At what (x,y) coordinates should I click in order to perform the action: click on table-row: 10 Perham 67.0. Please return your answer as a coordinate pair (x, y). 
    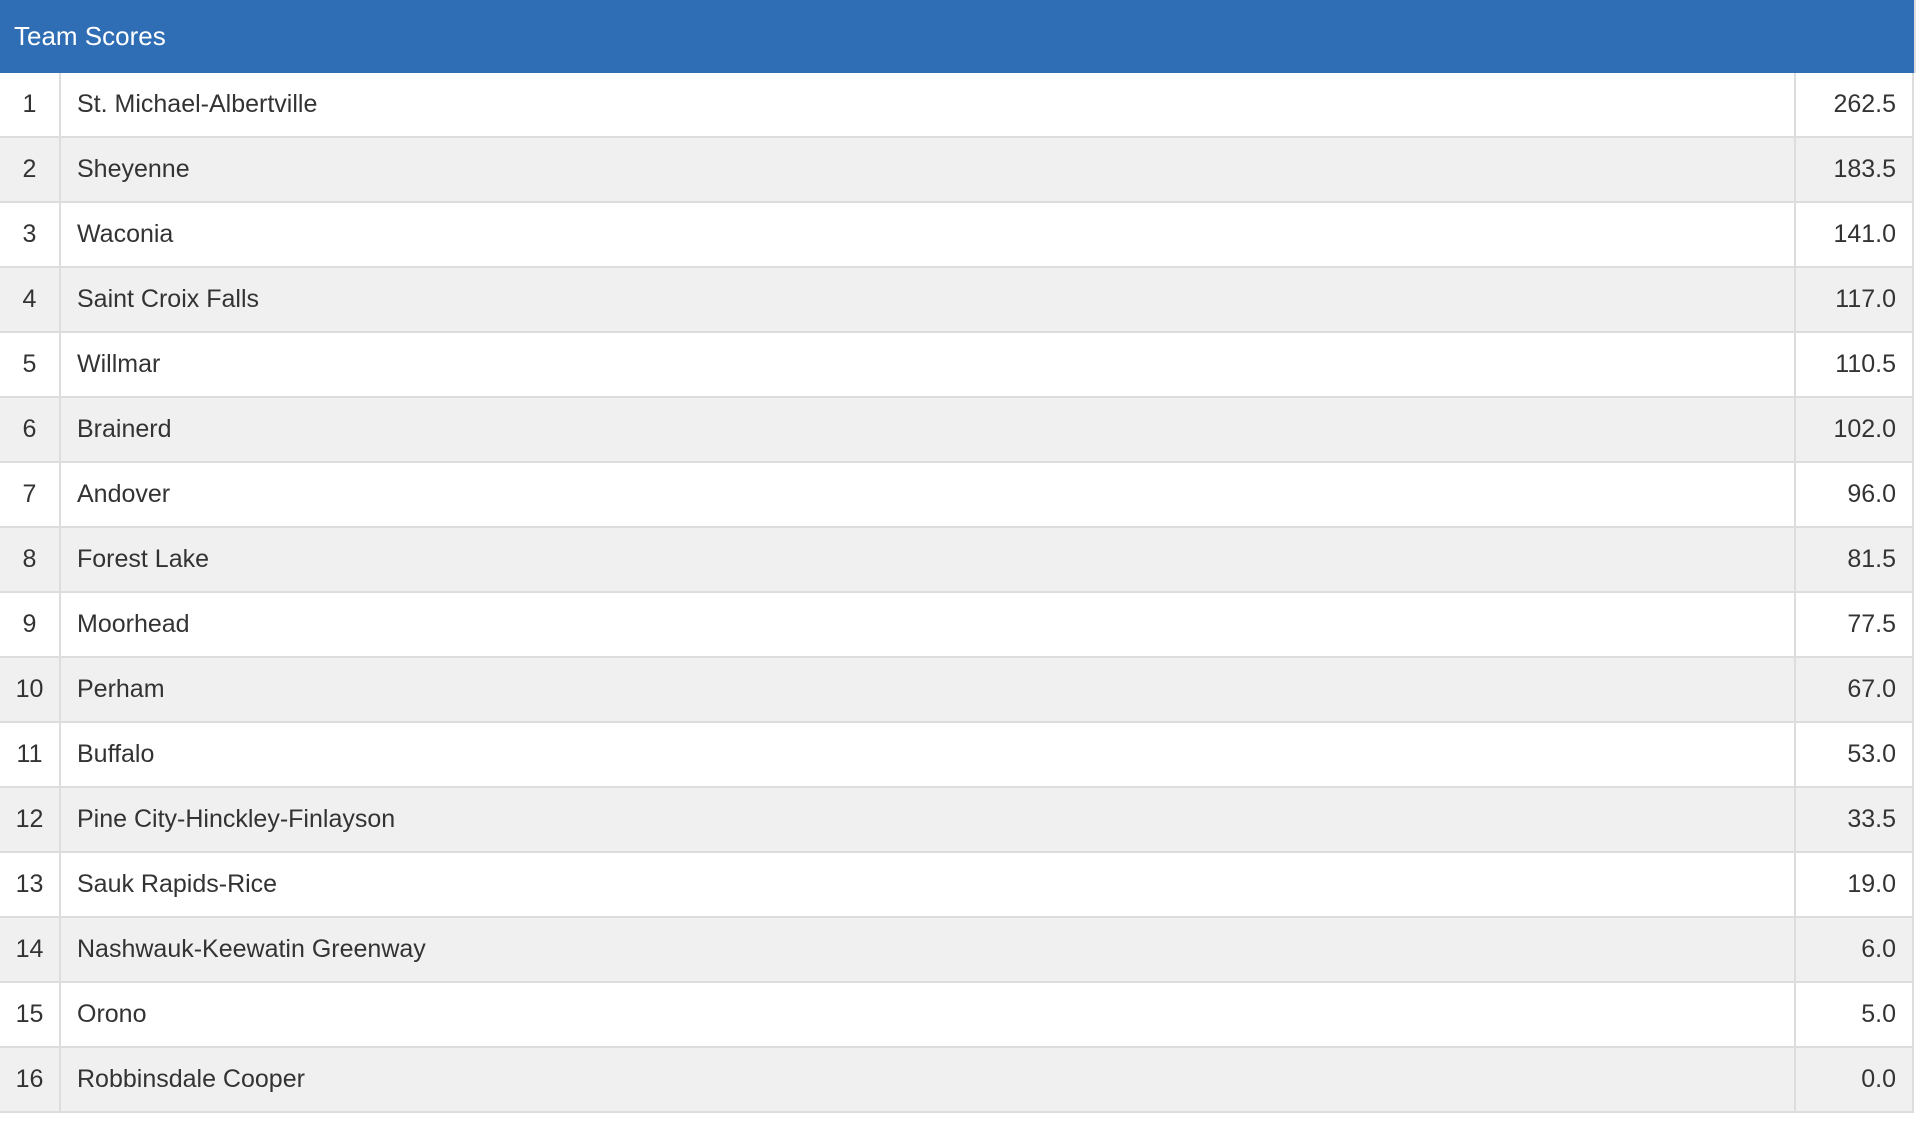
    Looking at the image, I should click on (957, 690).